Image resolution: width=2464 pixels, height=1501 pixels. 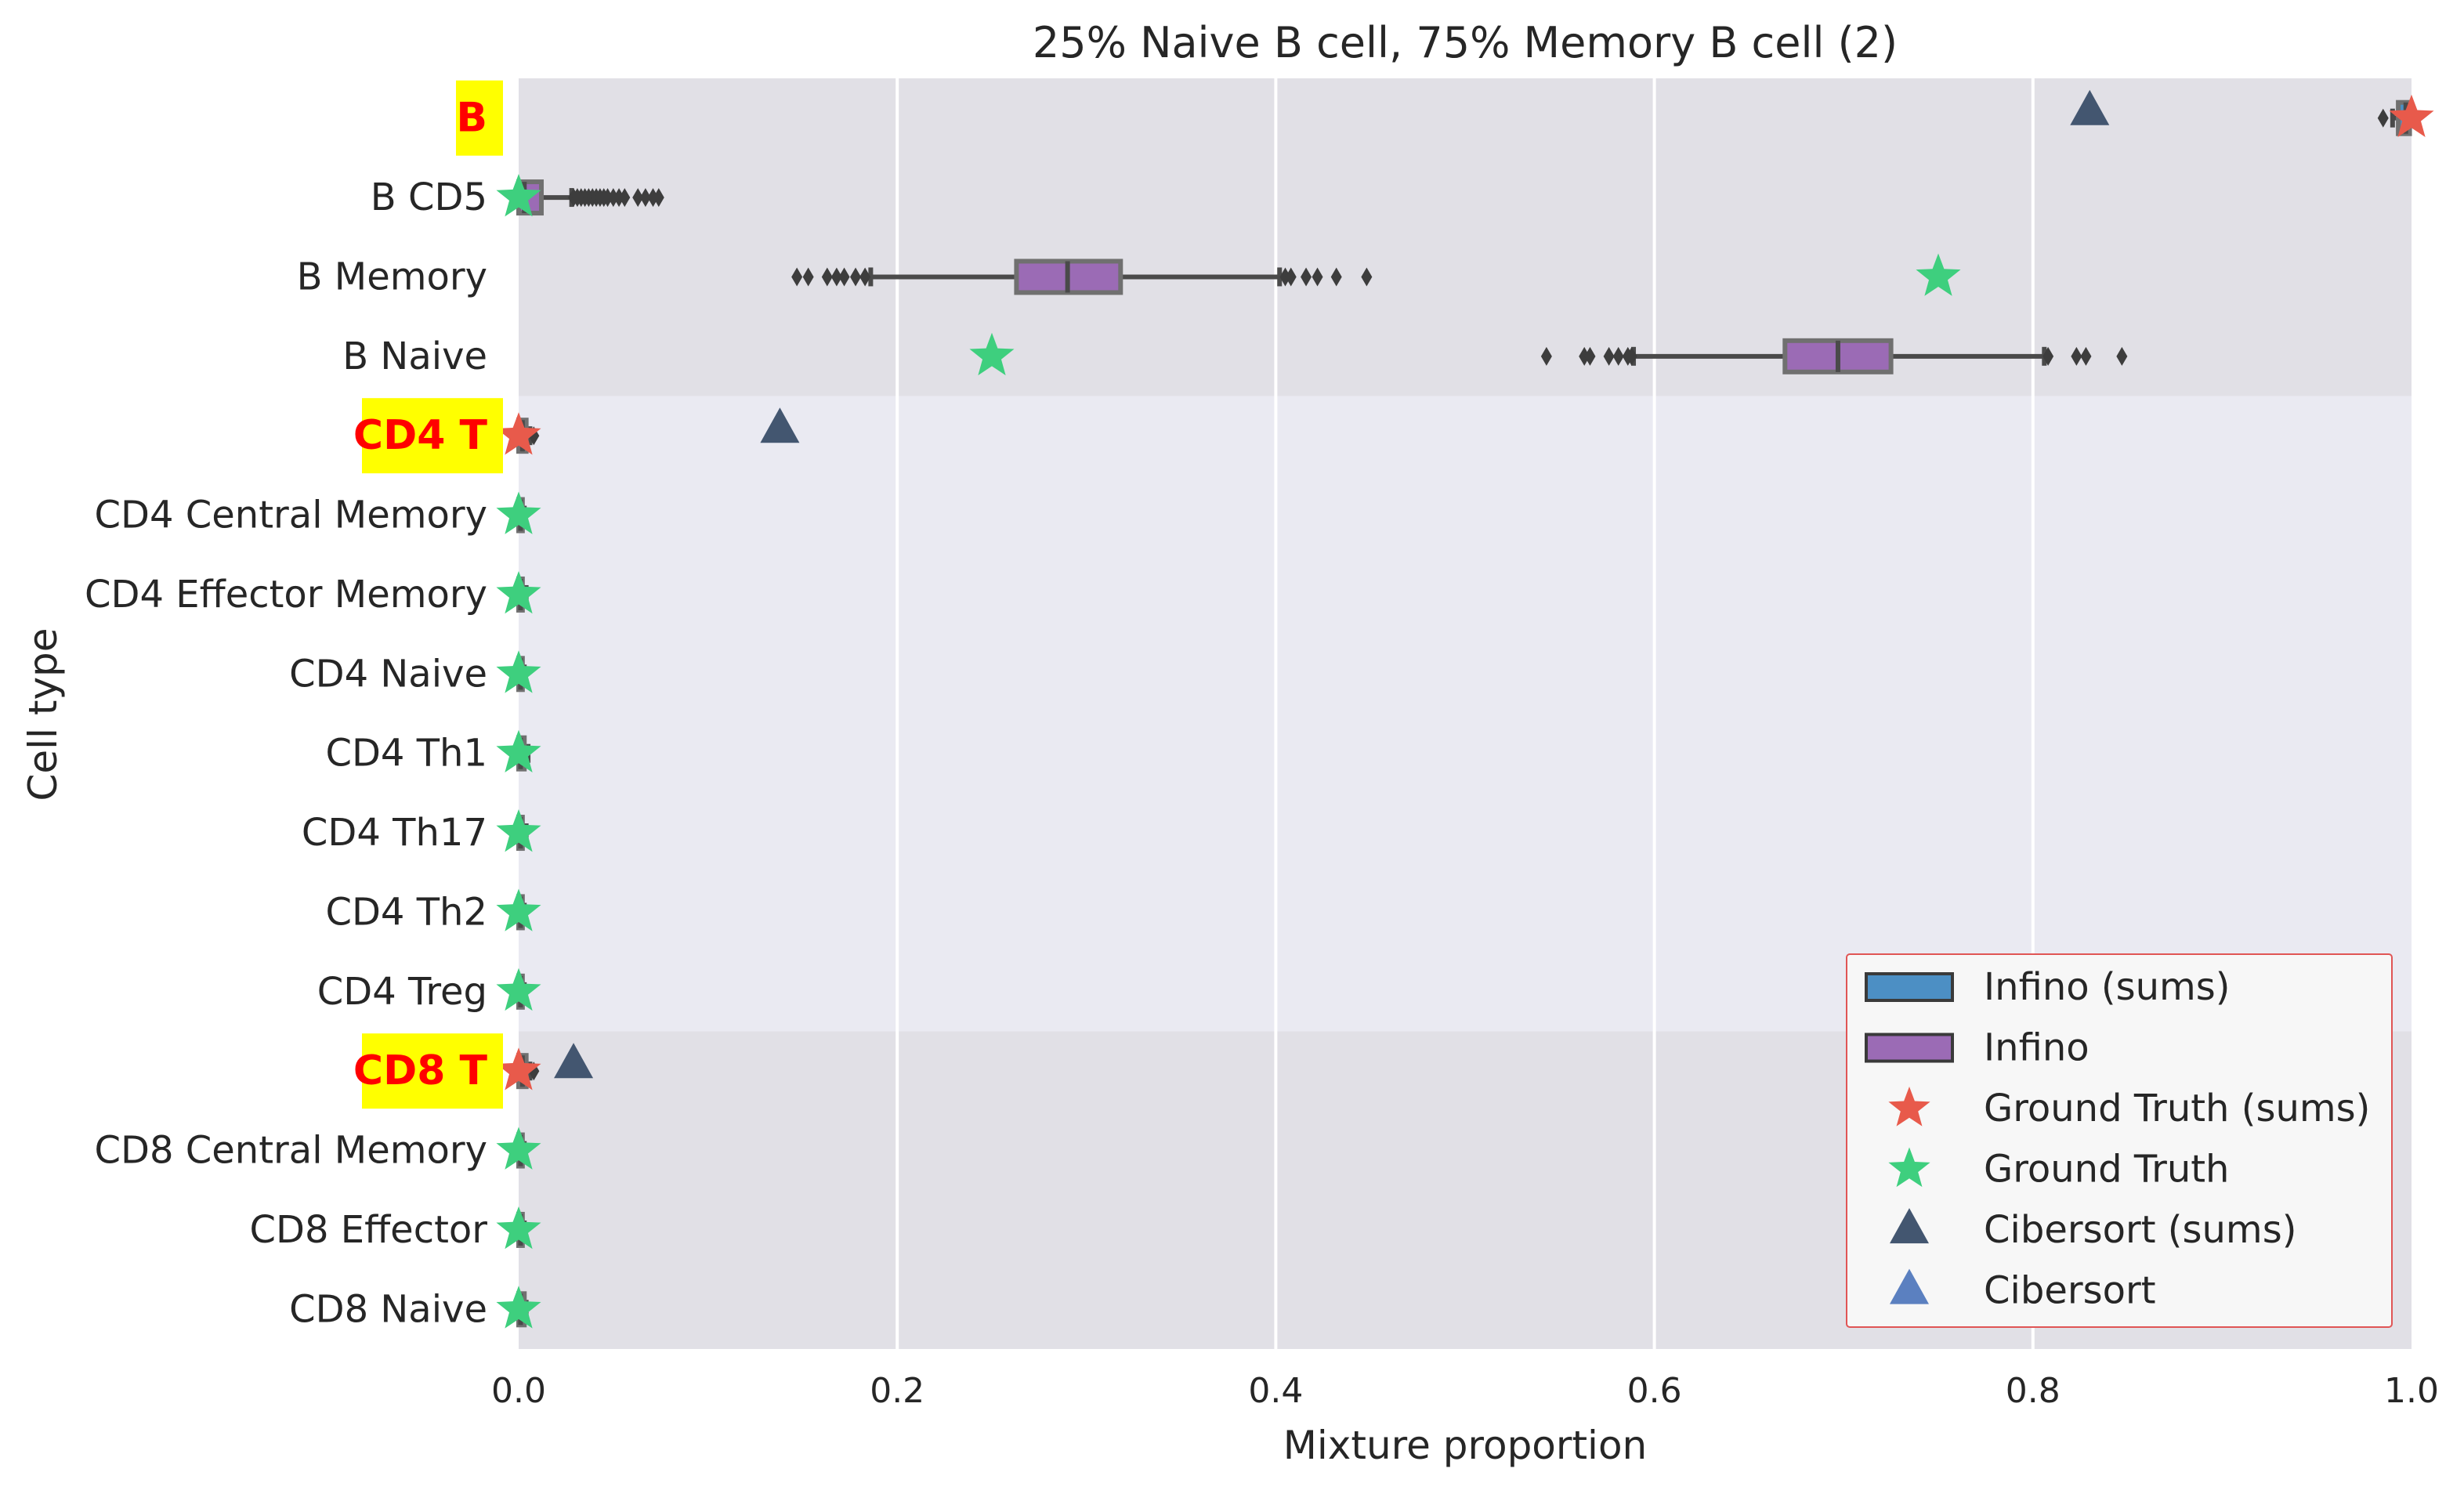 What do you see at coordinates (1909, 987) in the screenshot?
I see `legend-box-swatch` at bounding box center [1909, 987].